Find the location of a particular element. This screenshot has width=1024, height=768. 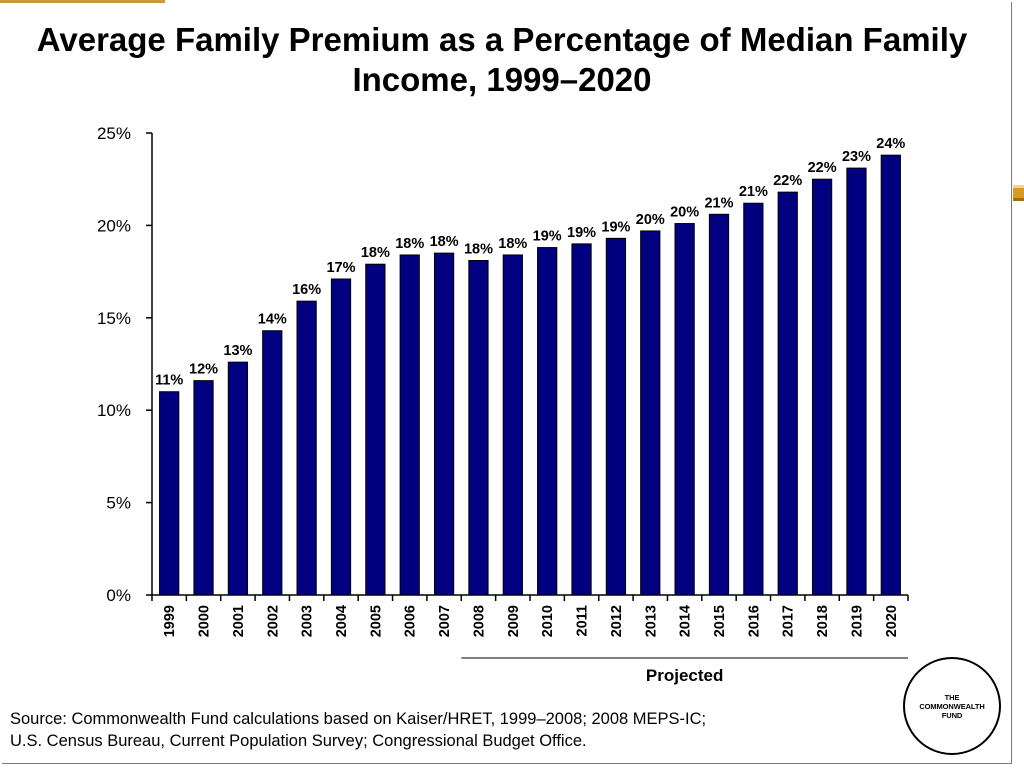

y-tick-label: 5% is located at coordinates (118, 503).